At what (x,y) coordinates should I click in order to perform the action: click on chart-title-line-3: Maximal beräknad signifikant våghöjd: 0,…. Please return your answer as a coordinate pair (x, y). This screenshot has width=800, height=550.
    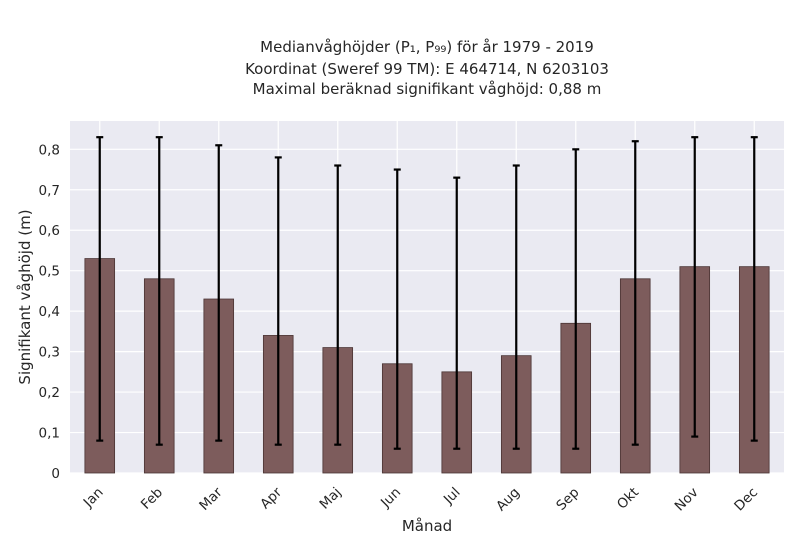
    Looking at the image, I should click on (427, 89).